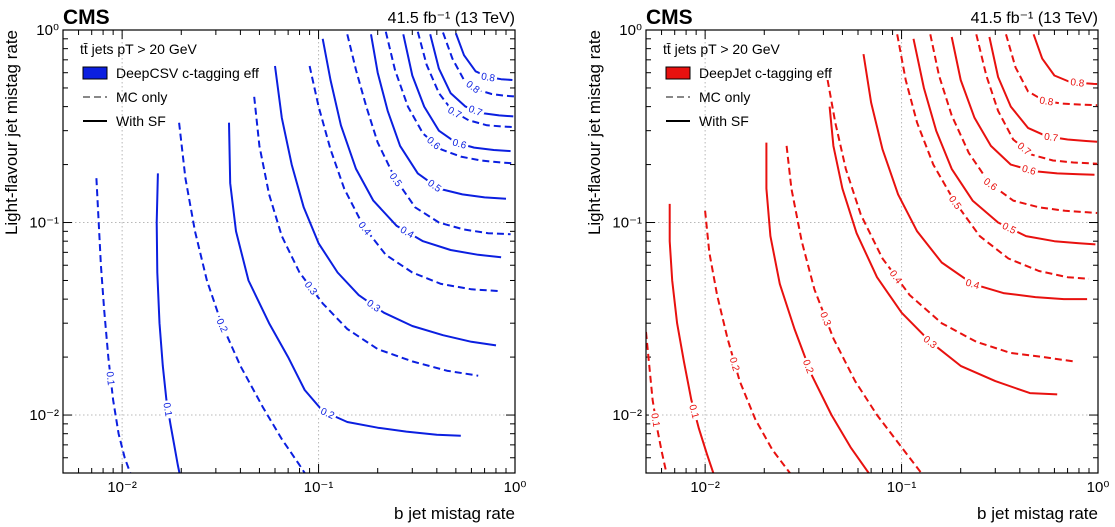  I want to click on contour-line-0.8-with-sf, so click(1065, 59).